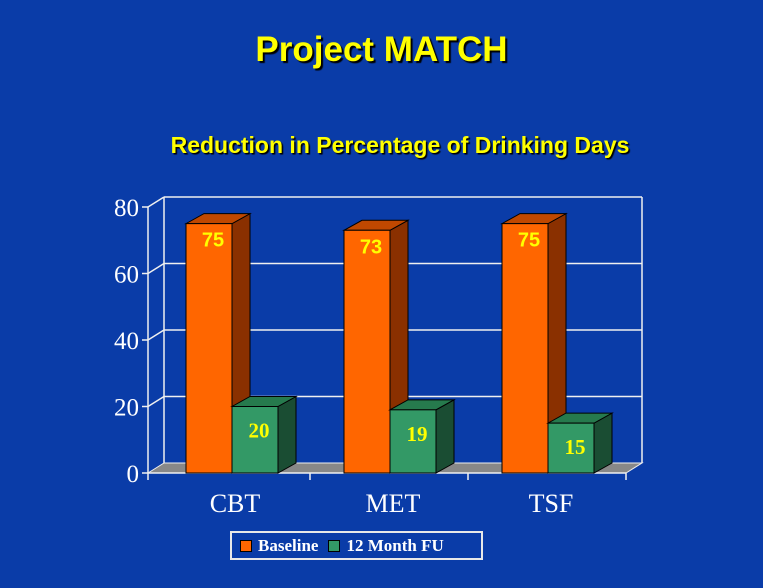 The height and width of the screenshot is (588, 763). Describe the element at coordinates (126, 341) in the screenshot. I see `y-tick-label-40: 40` at that location.